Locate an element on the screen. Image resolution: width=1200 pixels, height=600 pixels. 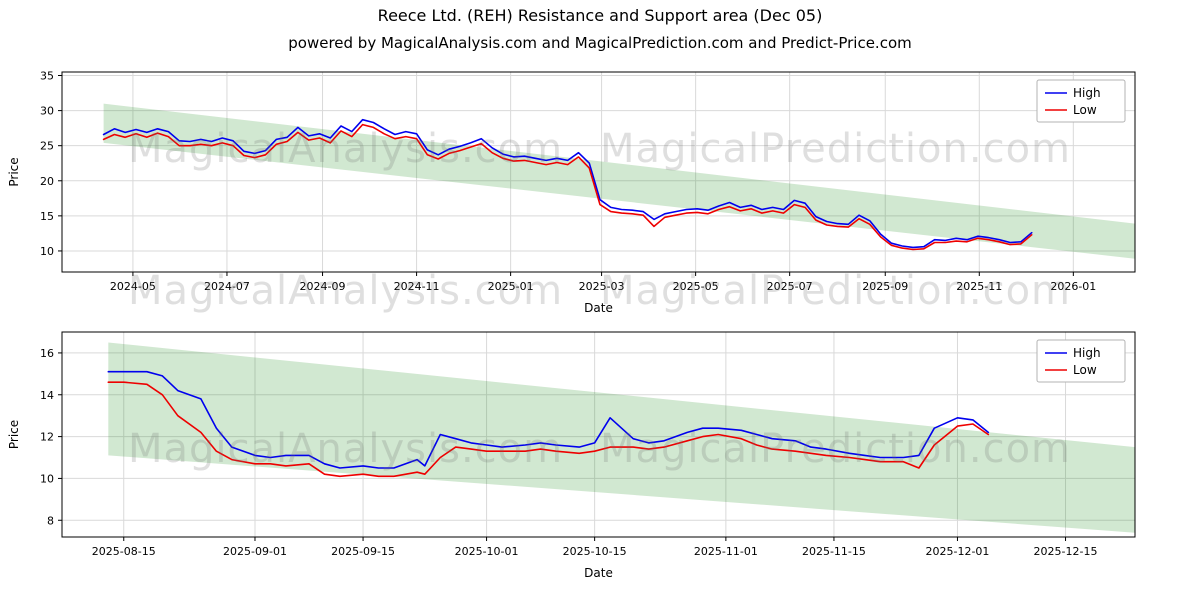
y-tick-label: 30 is located at coordinates (47, 111).